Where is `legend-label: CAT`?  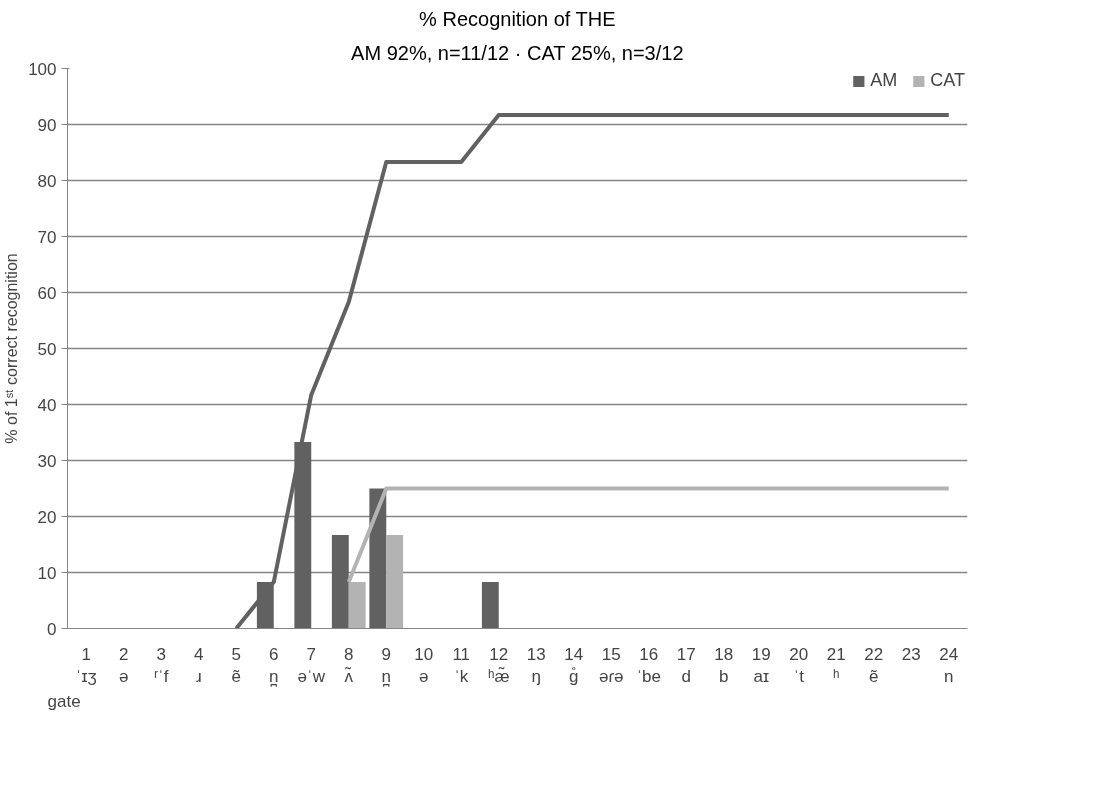
legend-label: CAT is located at coordinates (947, 80).